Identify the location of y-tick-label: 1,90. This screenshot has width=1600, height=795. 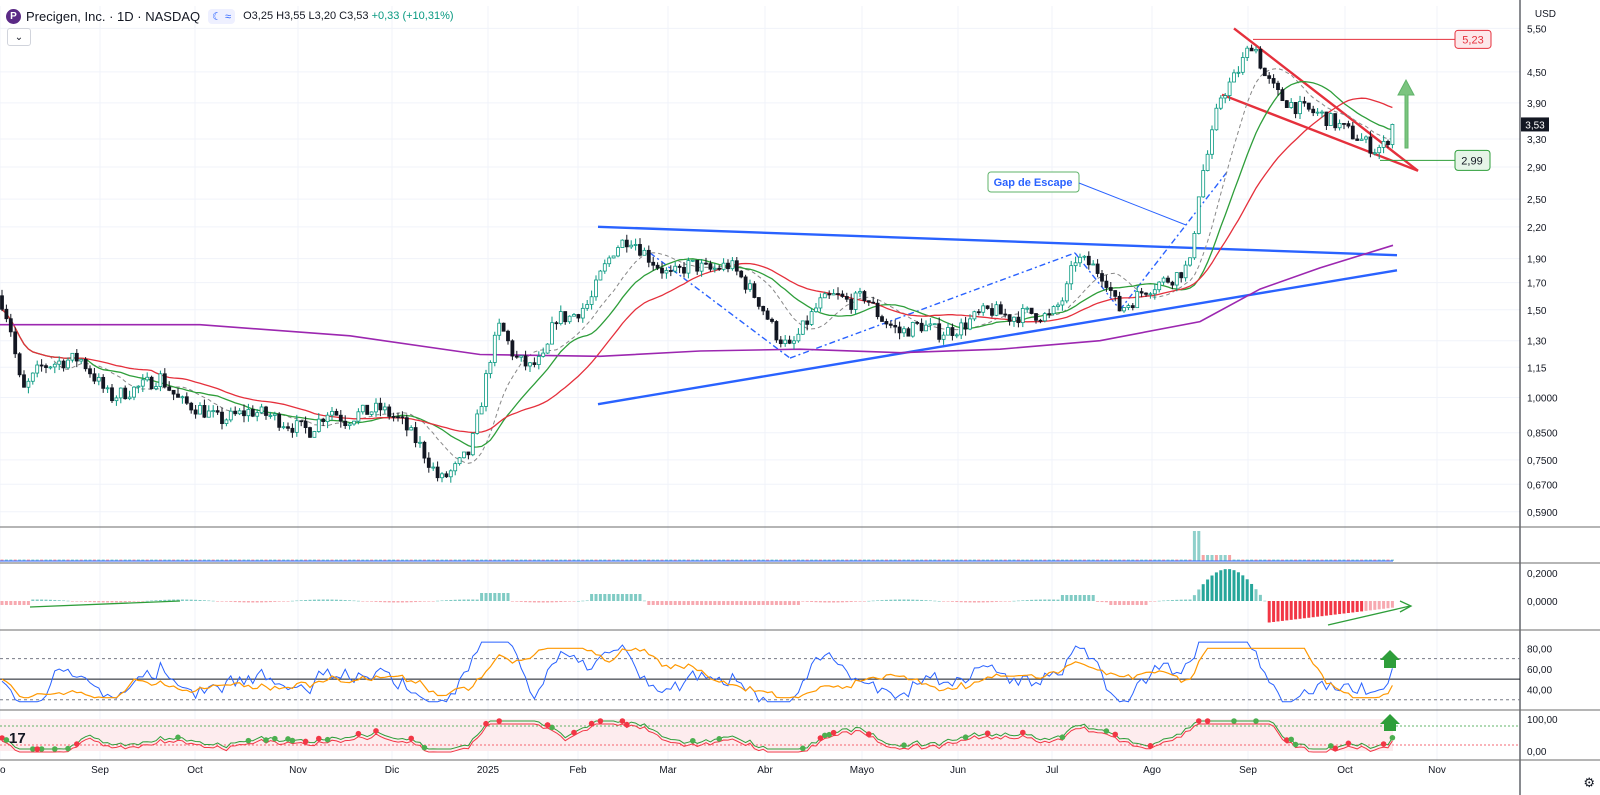
(1537, 260).